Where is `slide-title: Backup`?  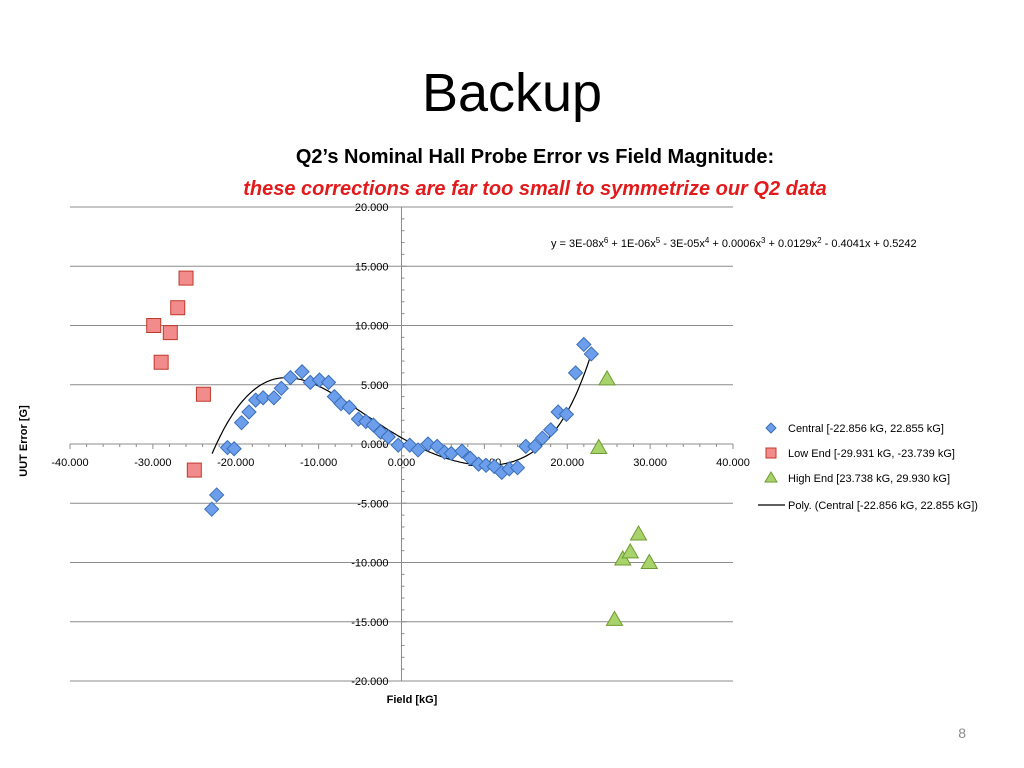 slide-title: Backup is located at coordinates (512, 93).